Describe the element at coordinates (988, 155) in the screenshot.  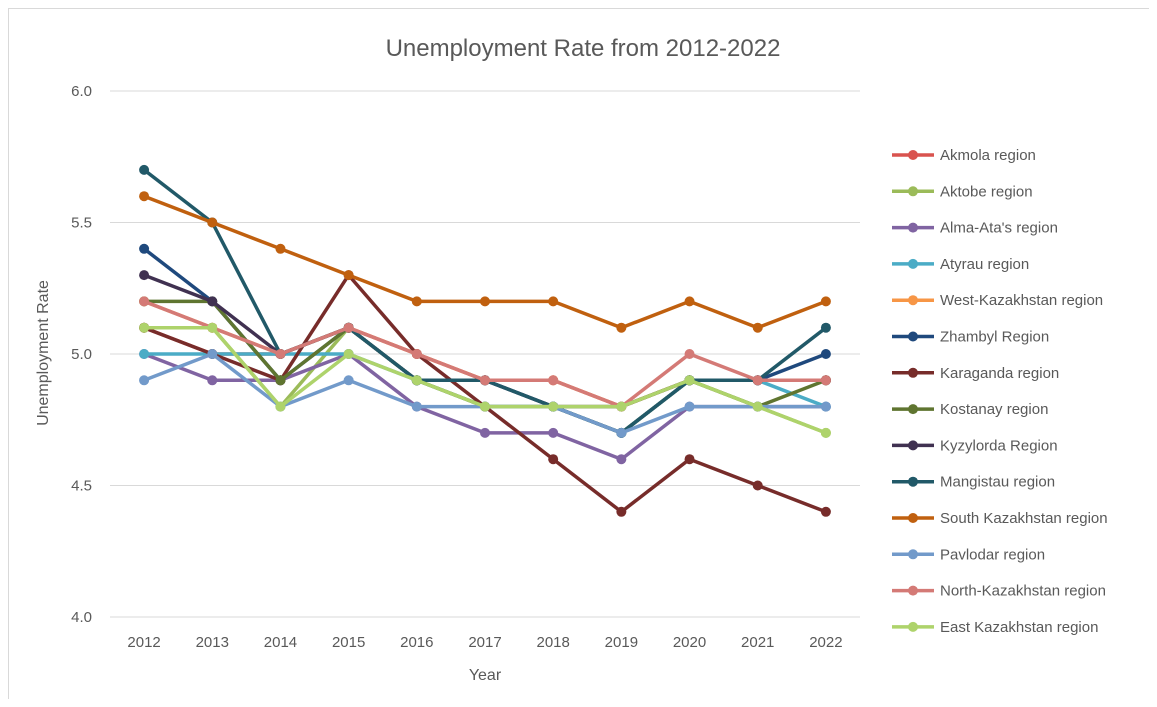
I see `legend-label: Akmola region` at that location.